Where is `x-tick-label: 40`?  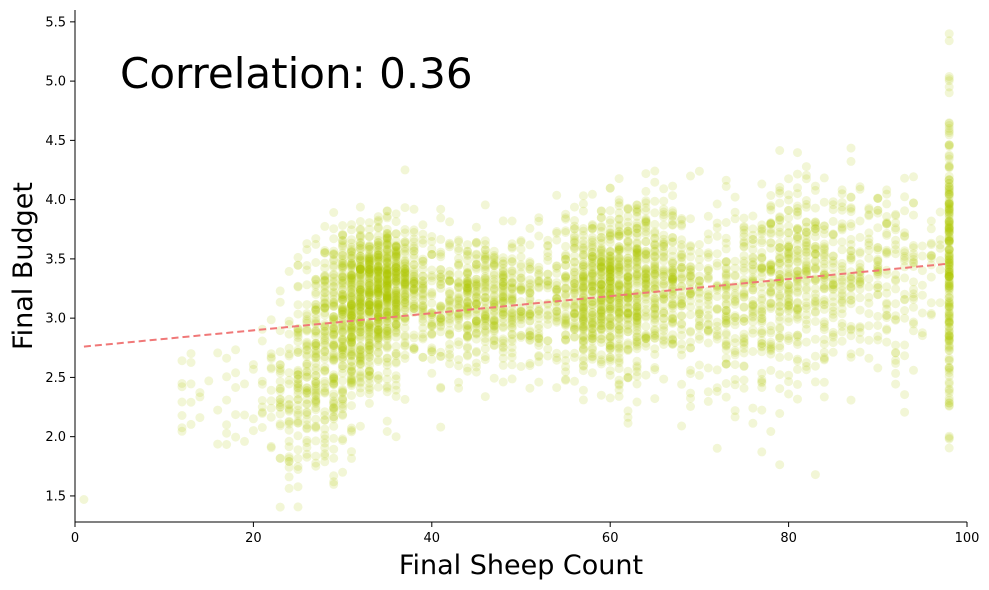 x-tick-label: 40 is located at coordinates (432, 538).